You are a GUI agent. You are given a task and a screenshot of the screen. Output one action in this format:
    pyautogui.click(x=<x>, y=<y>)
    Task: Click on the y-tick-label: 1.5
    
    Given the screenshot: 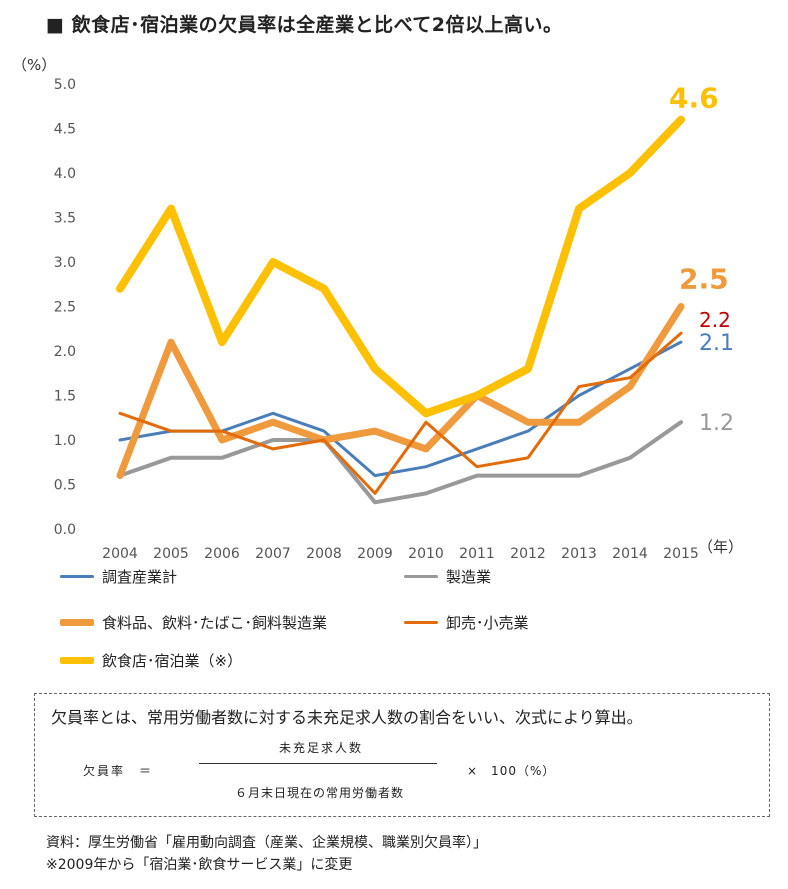 What is the action you would take?
    pyautogui.click(x=65, y=397)
    